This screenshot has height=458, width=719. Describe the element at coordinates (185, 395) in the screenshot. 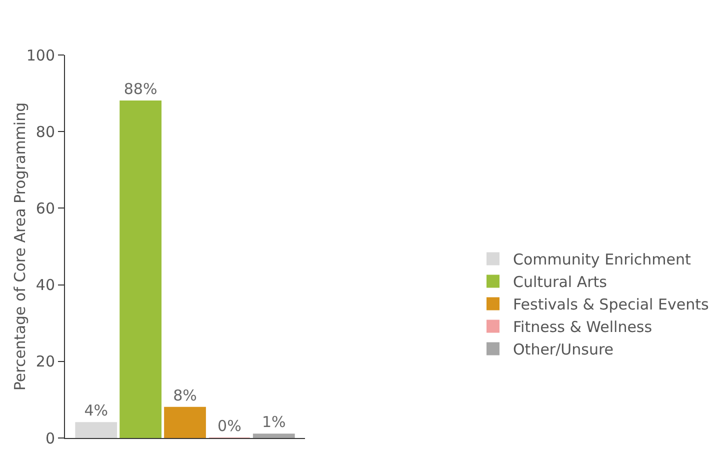

I see `data-label: 8%` at that location.